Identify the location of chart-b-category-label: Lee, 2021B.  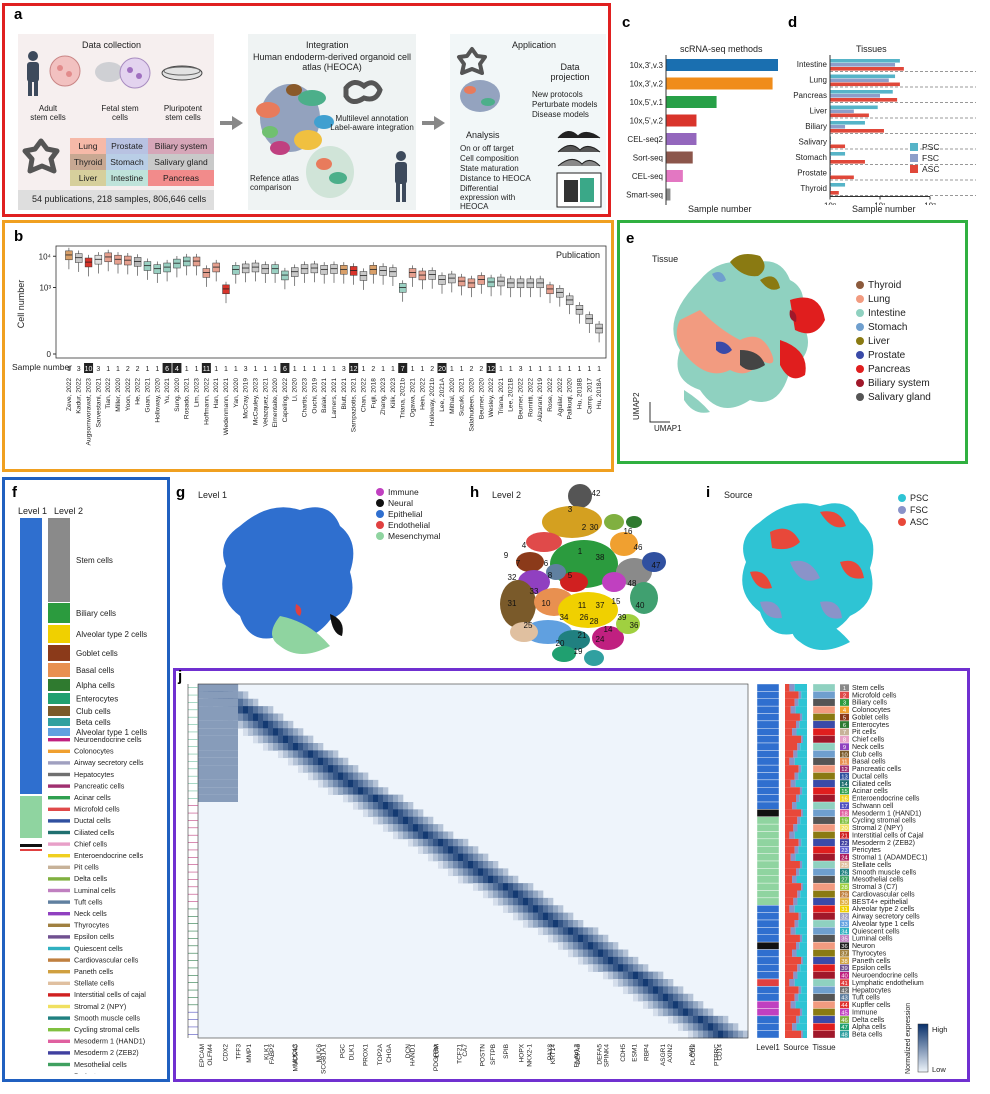
(511, 394).